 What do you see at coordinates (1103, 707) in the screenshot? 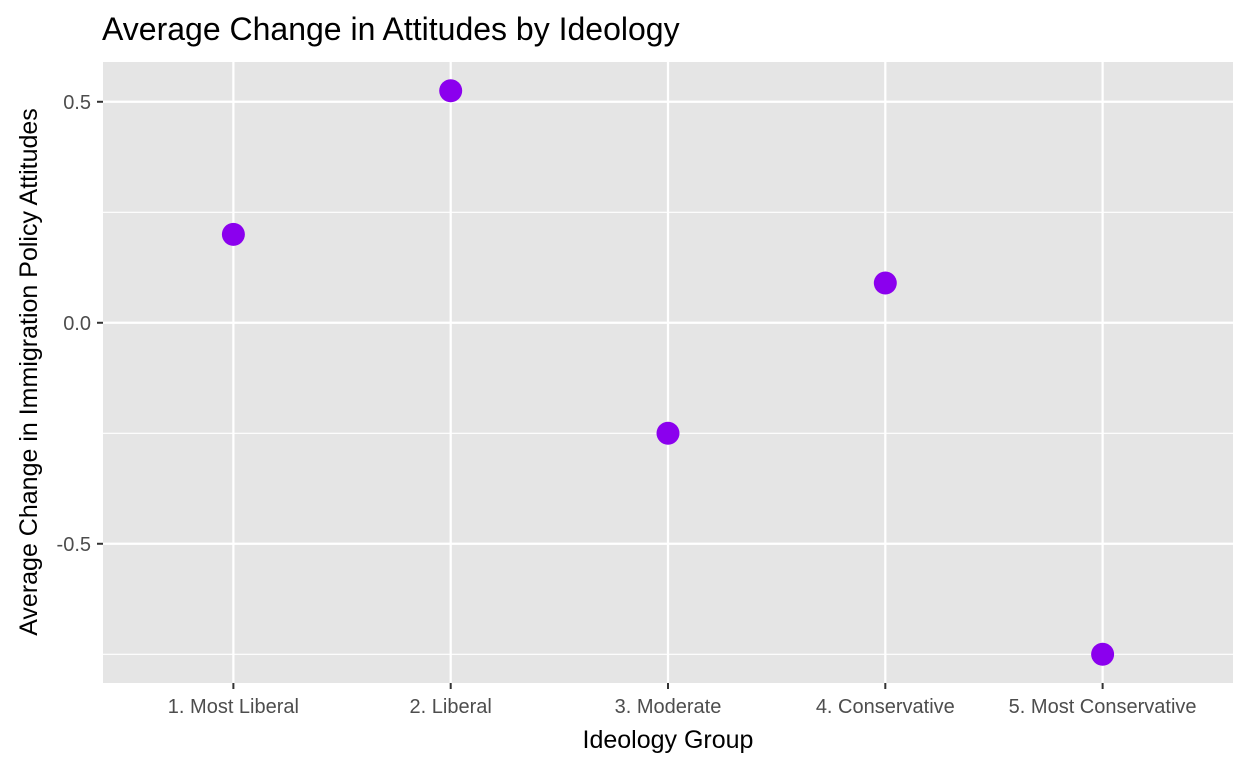
I see `x-tick-label: 5. Most Conservative` at bounding box center [1103, 707].